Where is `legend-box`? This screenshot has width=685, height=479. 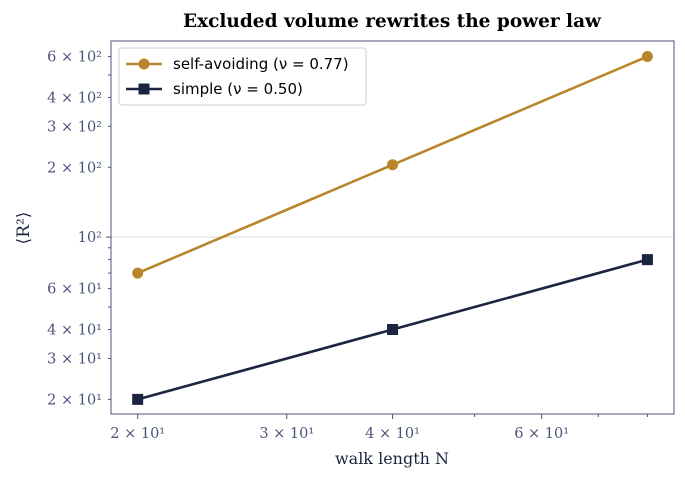 legend-box is located at coordinates (242, 76).